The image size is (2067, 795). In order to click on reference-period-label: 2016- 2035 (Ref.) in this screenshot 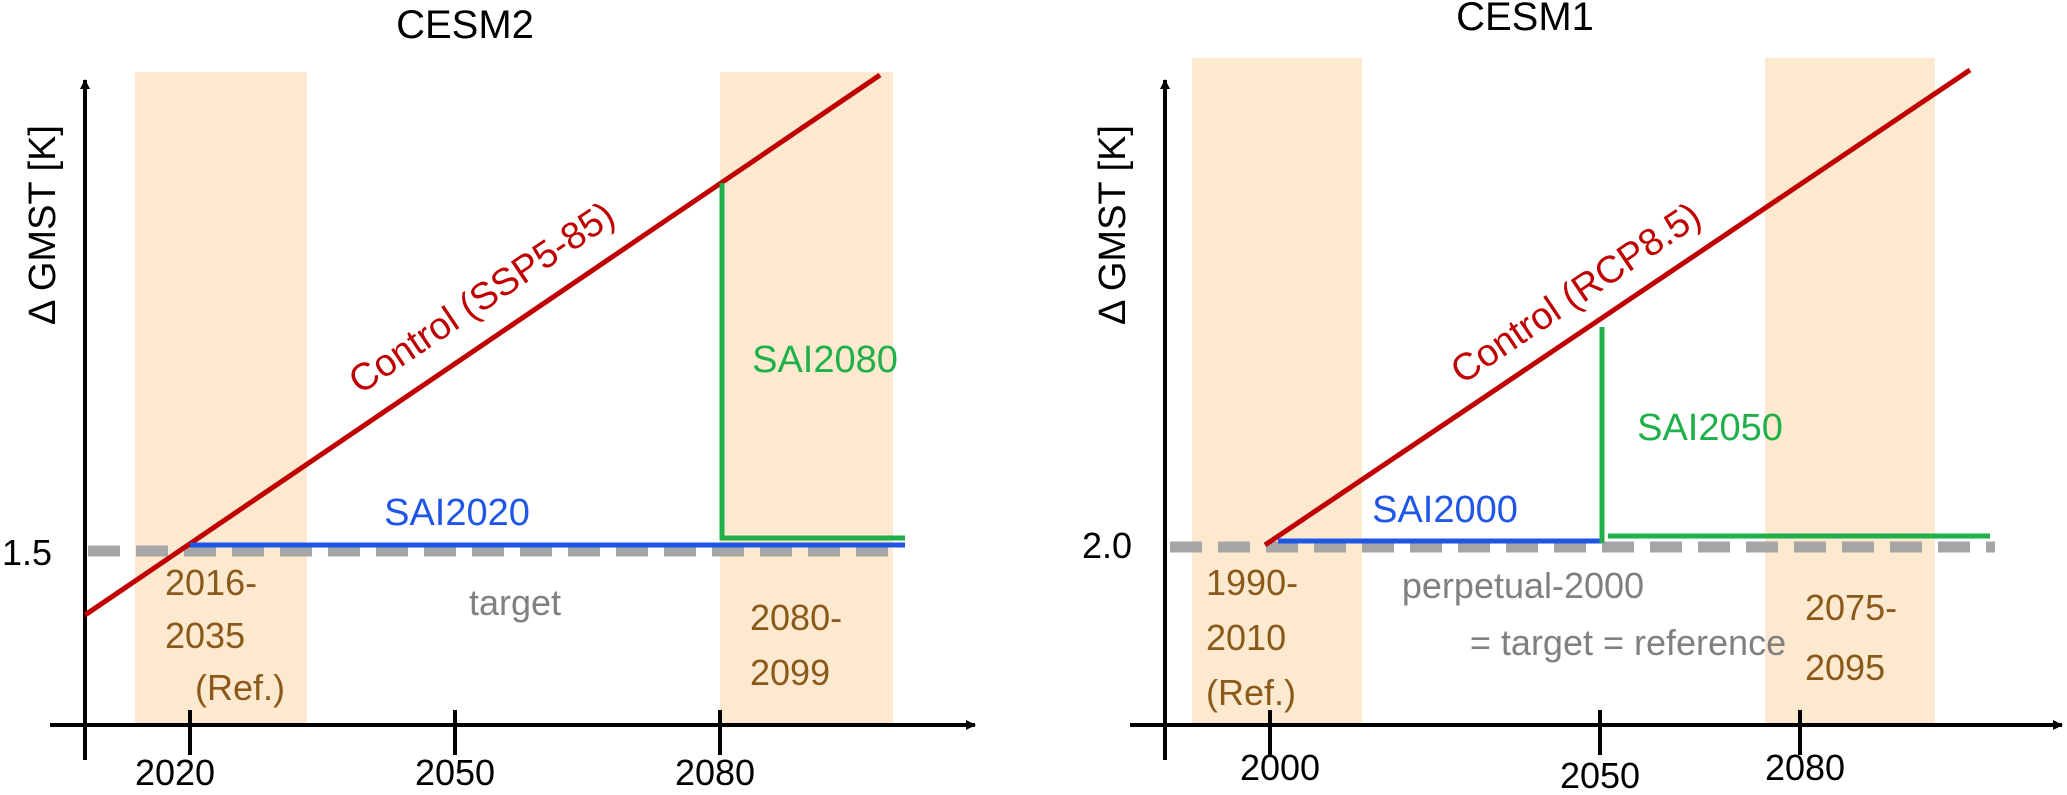, I will do `click(225, 635)`.